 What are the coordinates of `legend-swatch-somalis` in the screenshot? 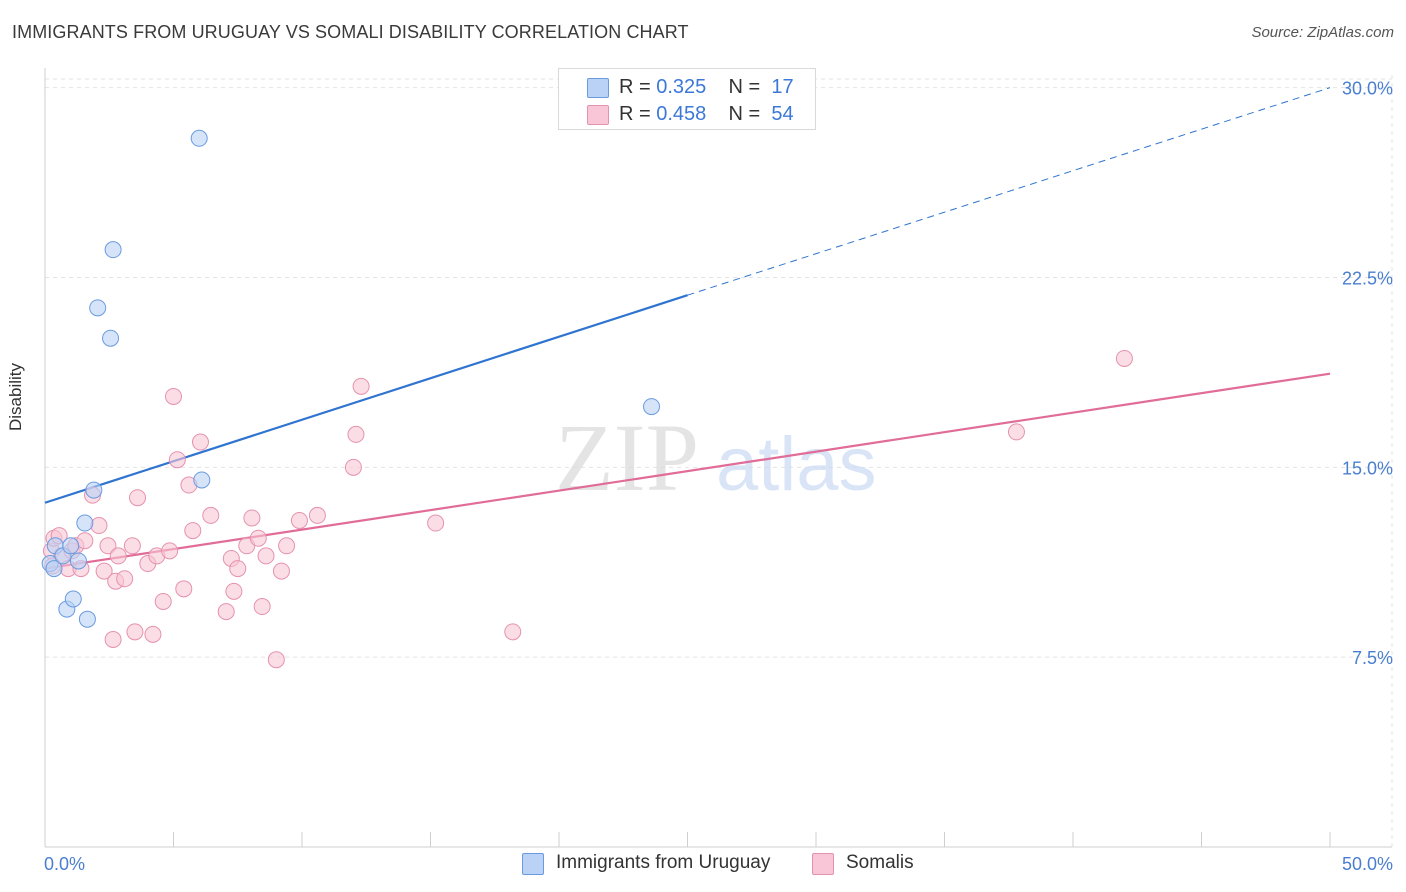 It's located at (823, 864).